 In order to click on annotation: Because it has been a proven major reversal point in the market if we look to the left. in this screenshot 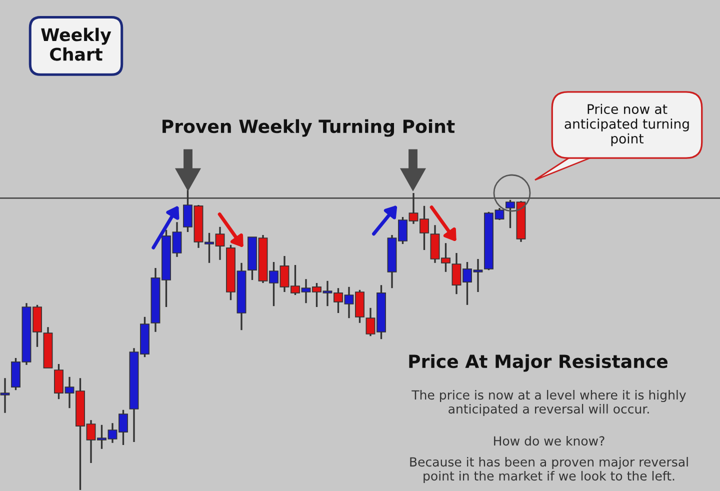, I will do `click(549, 470)`.